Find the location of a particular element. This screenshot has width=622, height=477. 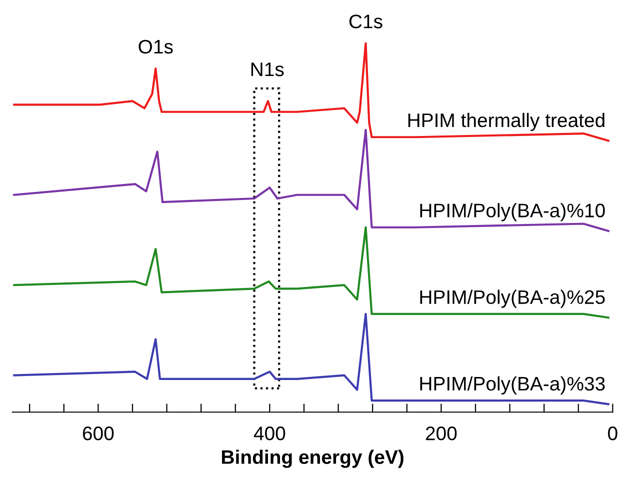

annotation: N1s is located at coordinates (267, 69).